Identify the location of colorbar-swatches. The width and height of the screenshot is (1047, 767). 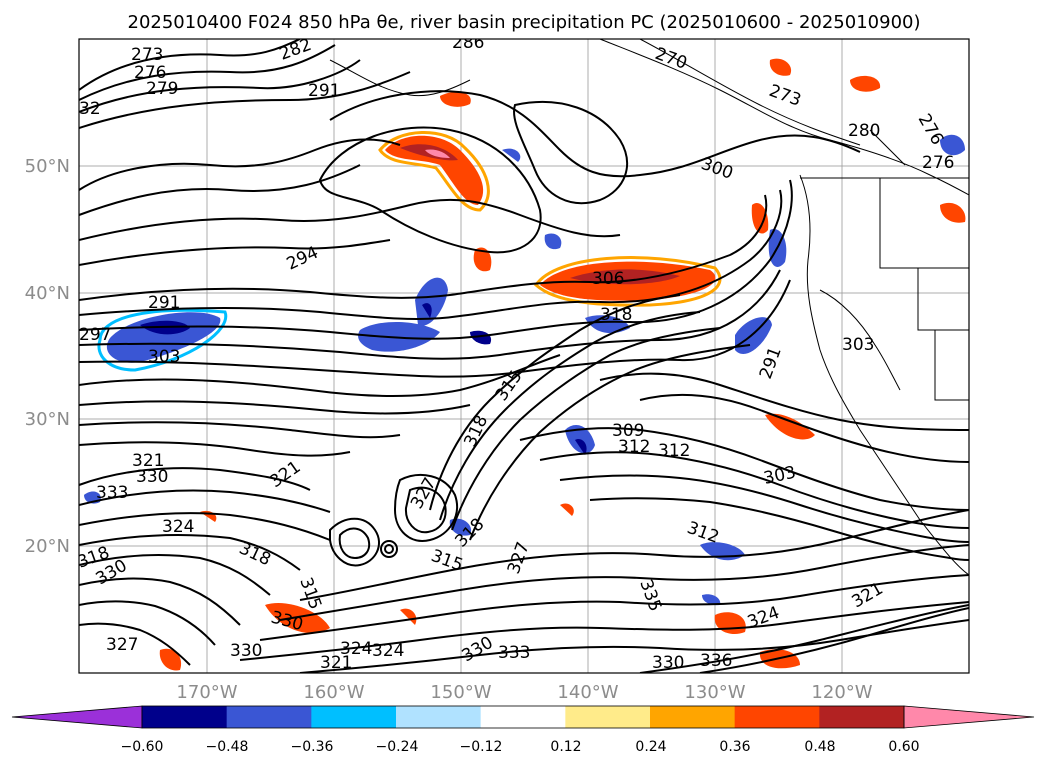
(523, 717).